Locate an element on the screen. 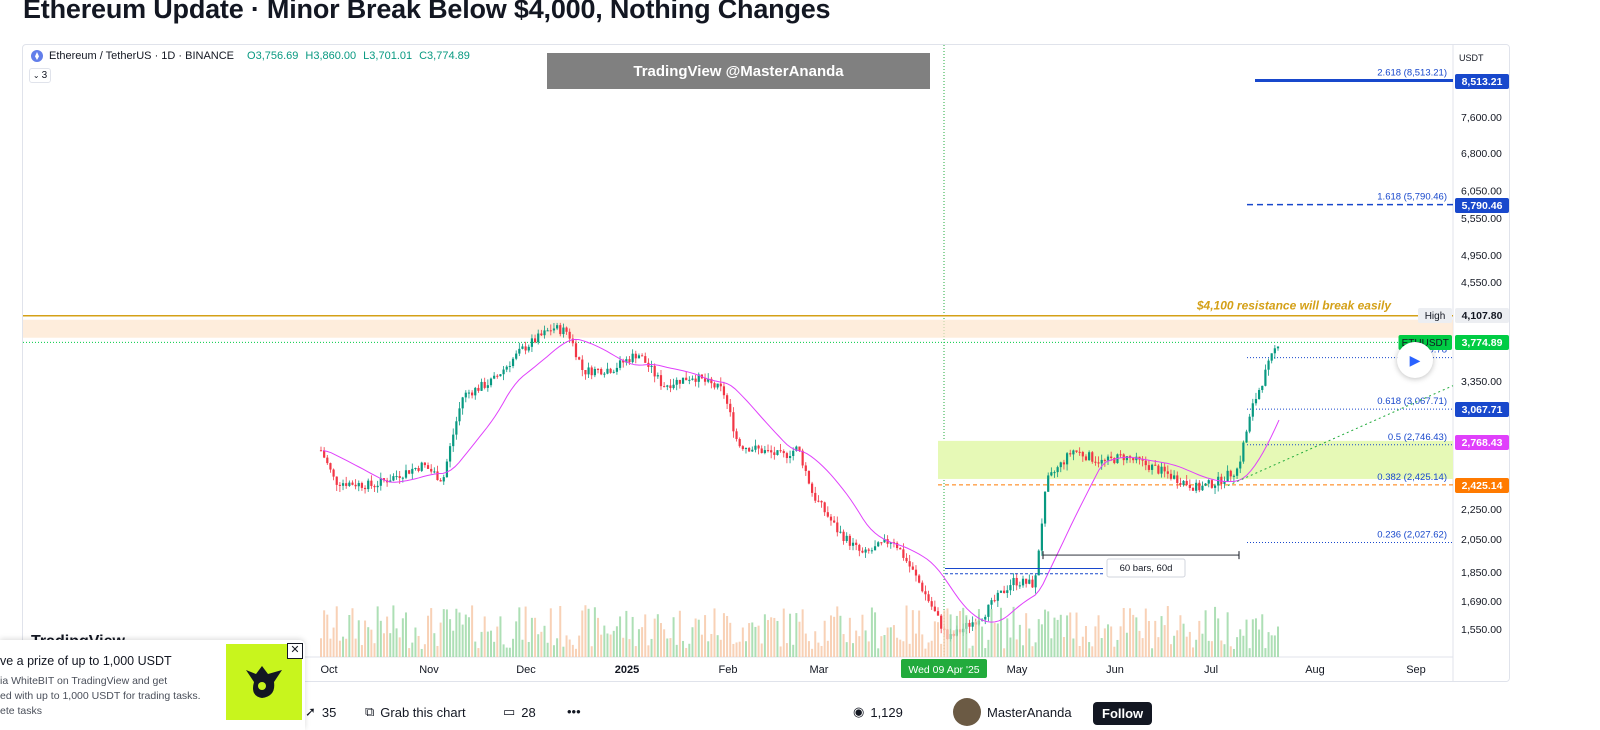 The height and width of the screenshot is (730, 1600). follow-button: Follow is located at coordinates (1123, 713).